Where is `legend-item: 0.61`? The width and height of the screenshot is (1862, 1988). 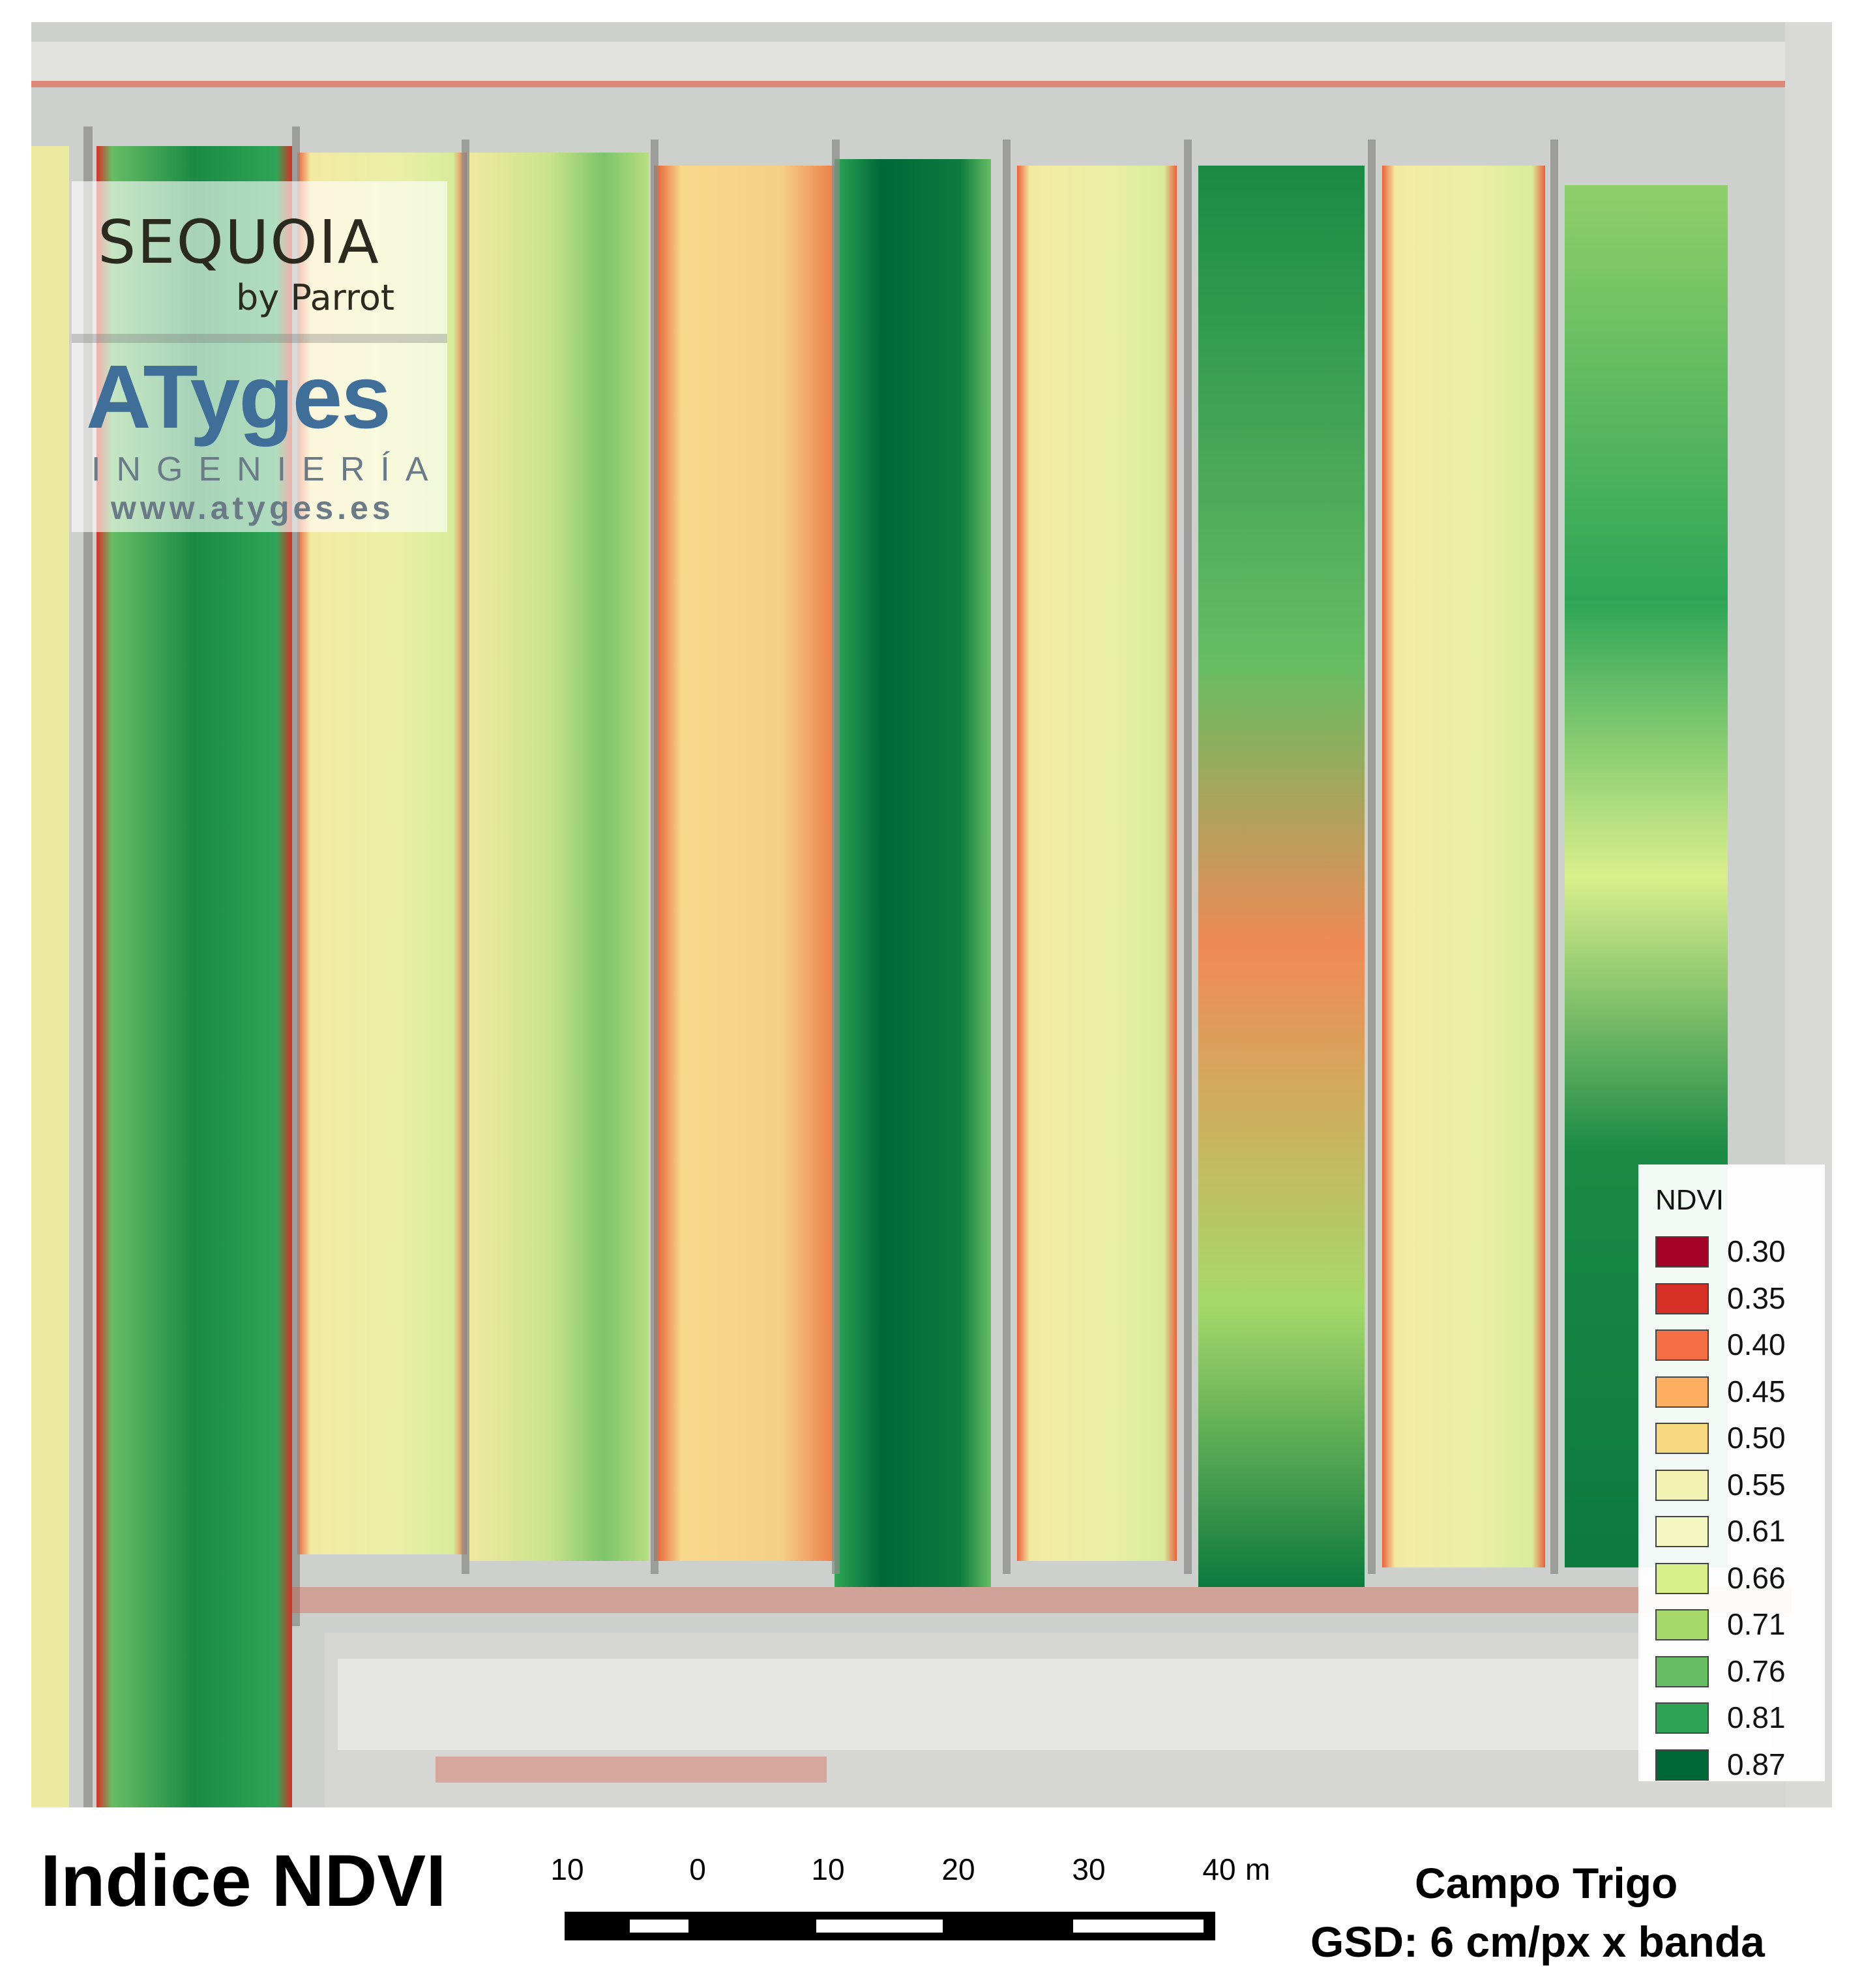 legend-item: 0.61 is located at coordinates (1736, 1530).